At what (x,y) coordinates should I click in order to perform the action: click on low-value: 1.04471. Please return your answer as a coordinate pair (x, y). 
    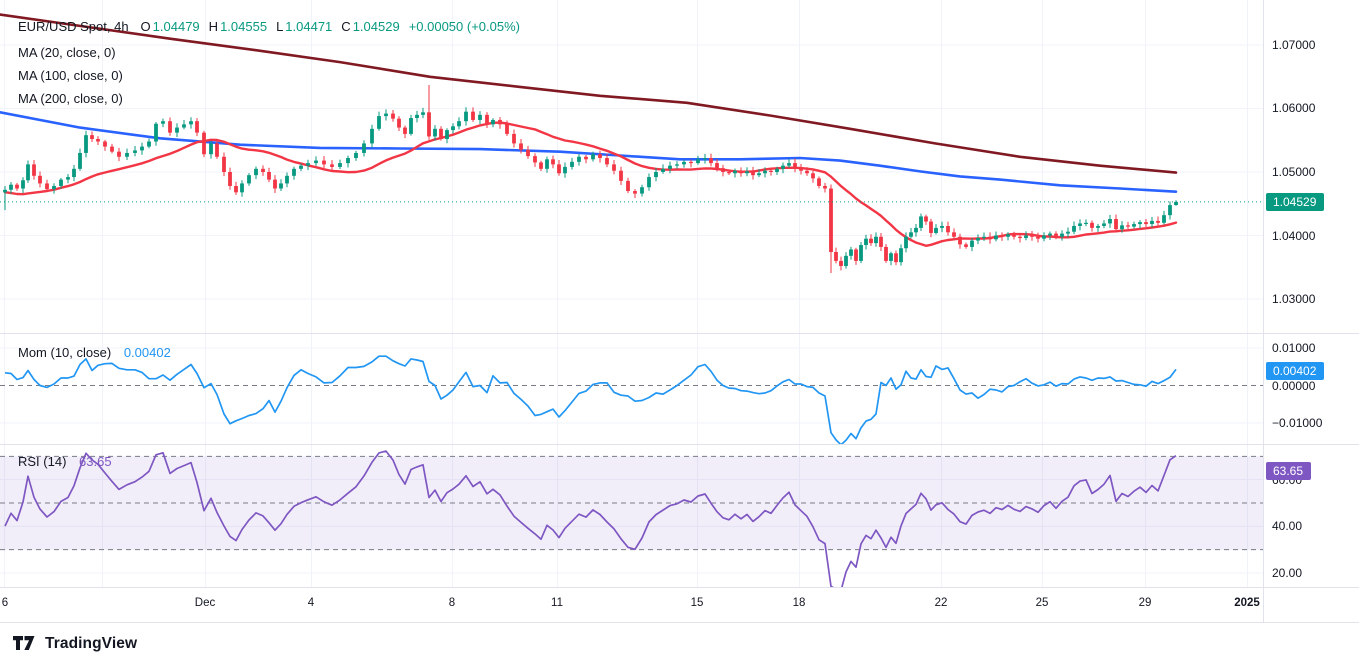
    Looking at the image, I should click on (309, 26).